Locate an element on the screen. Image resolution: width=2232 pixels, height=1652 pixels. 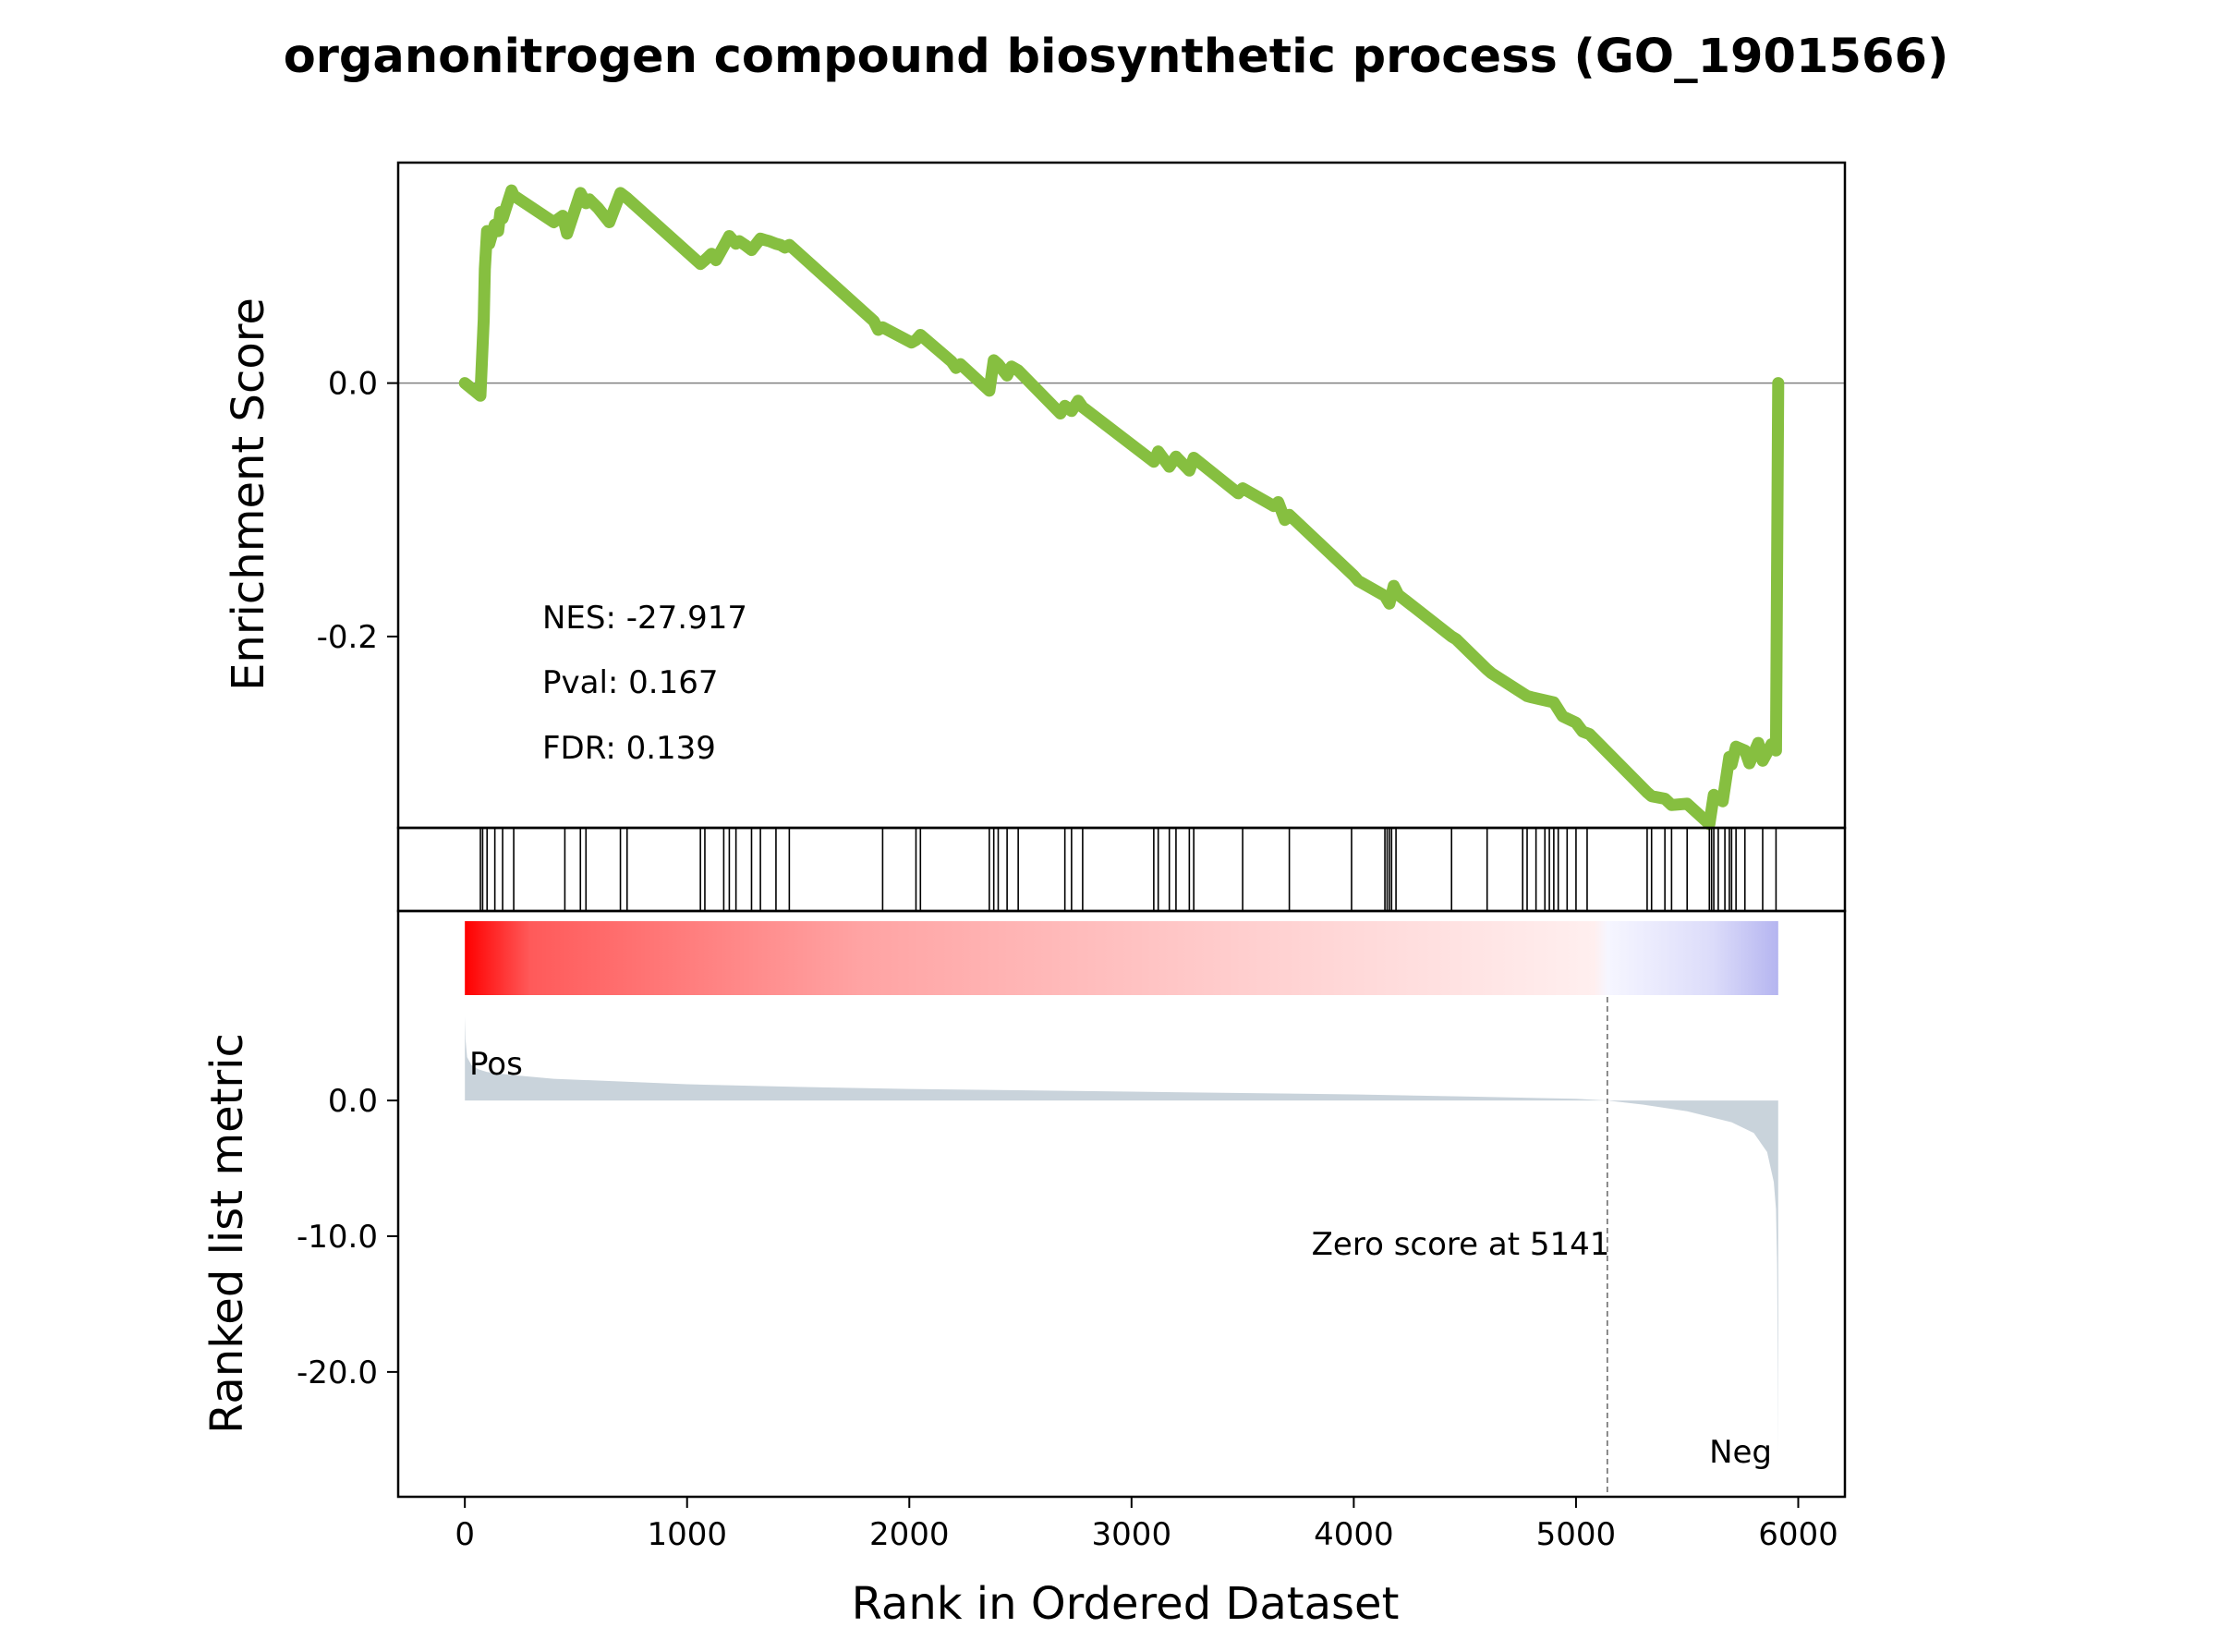
rank-color-bar is located at coordinates (1121, 958).